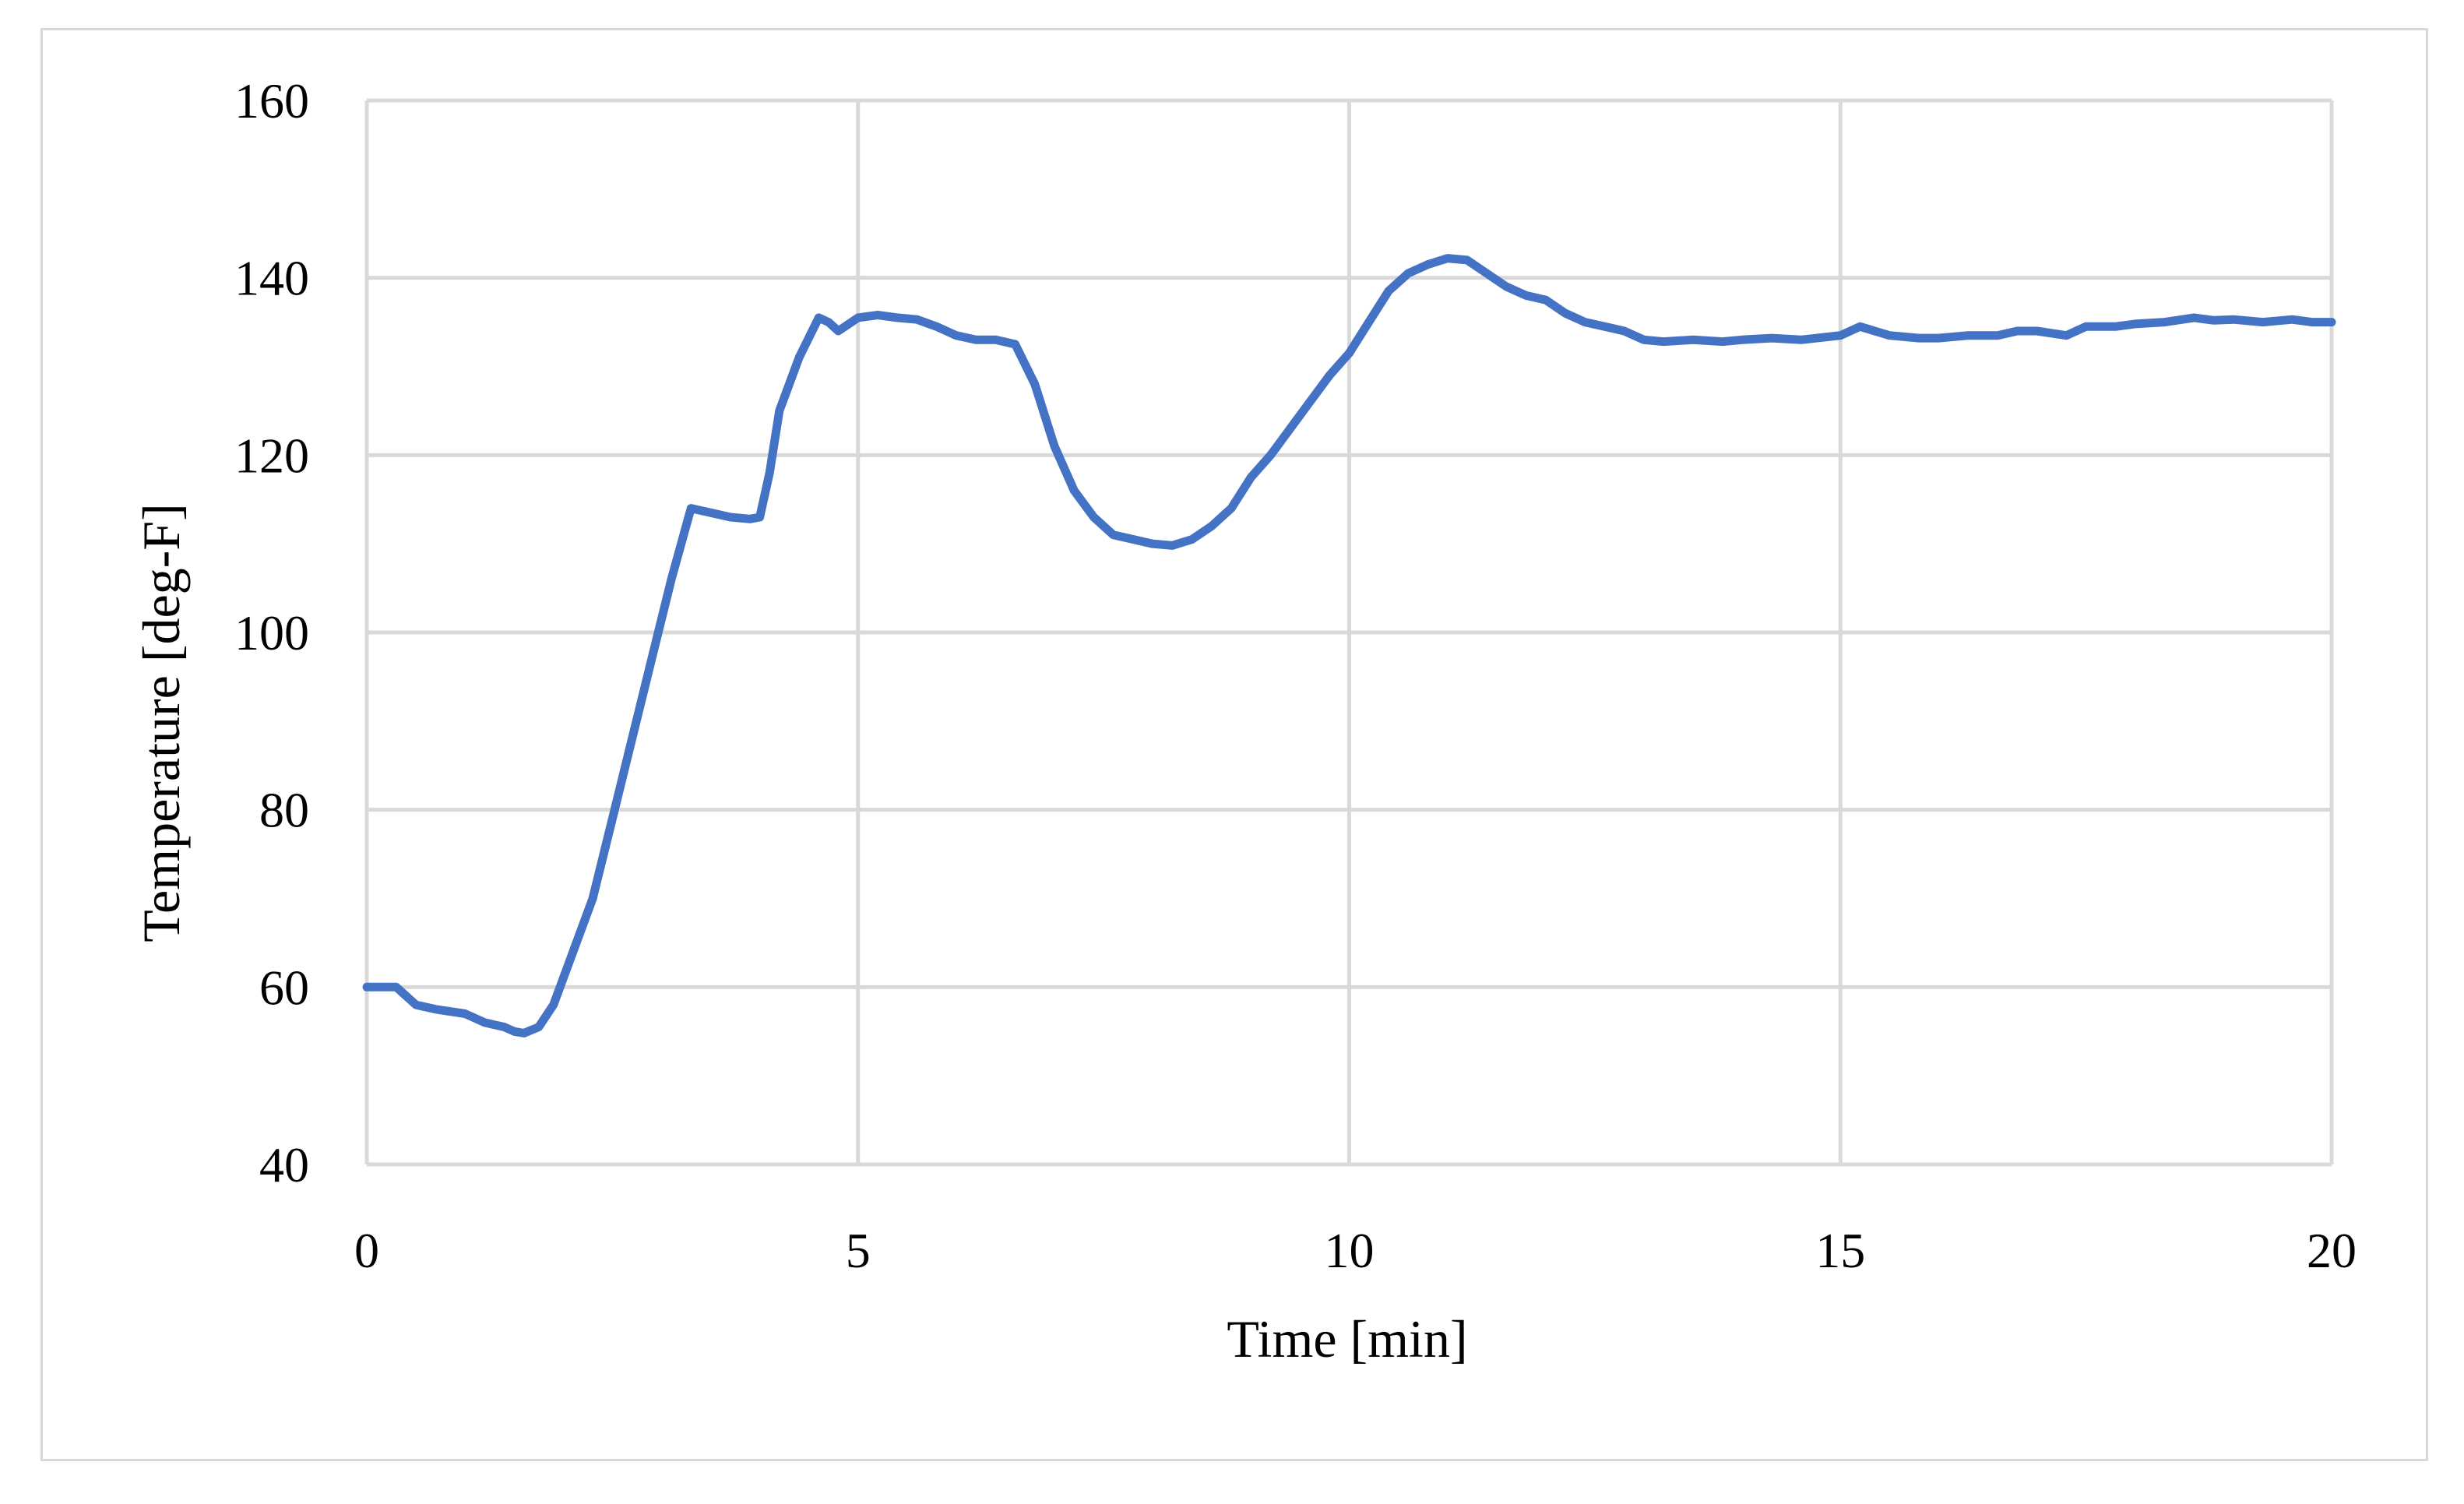 This screenshot has height=1504, width=2464. I want to click on y-tick-label: 160, so click(271, 101).